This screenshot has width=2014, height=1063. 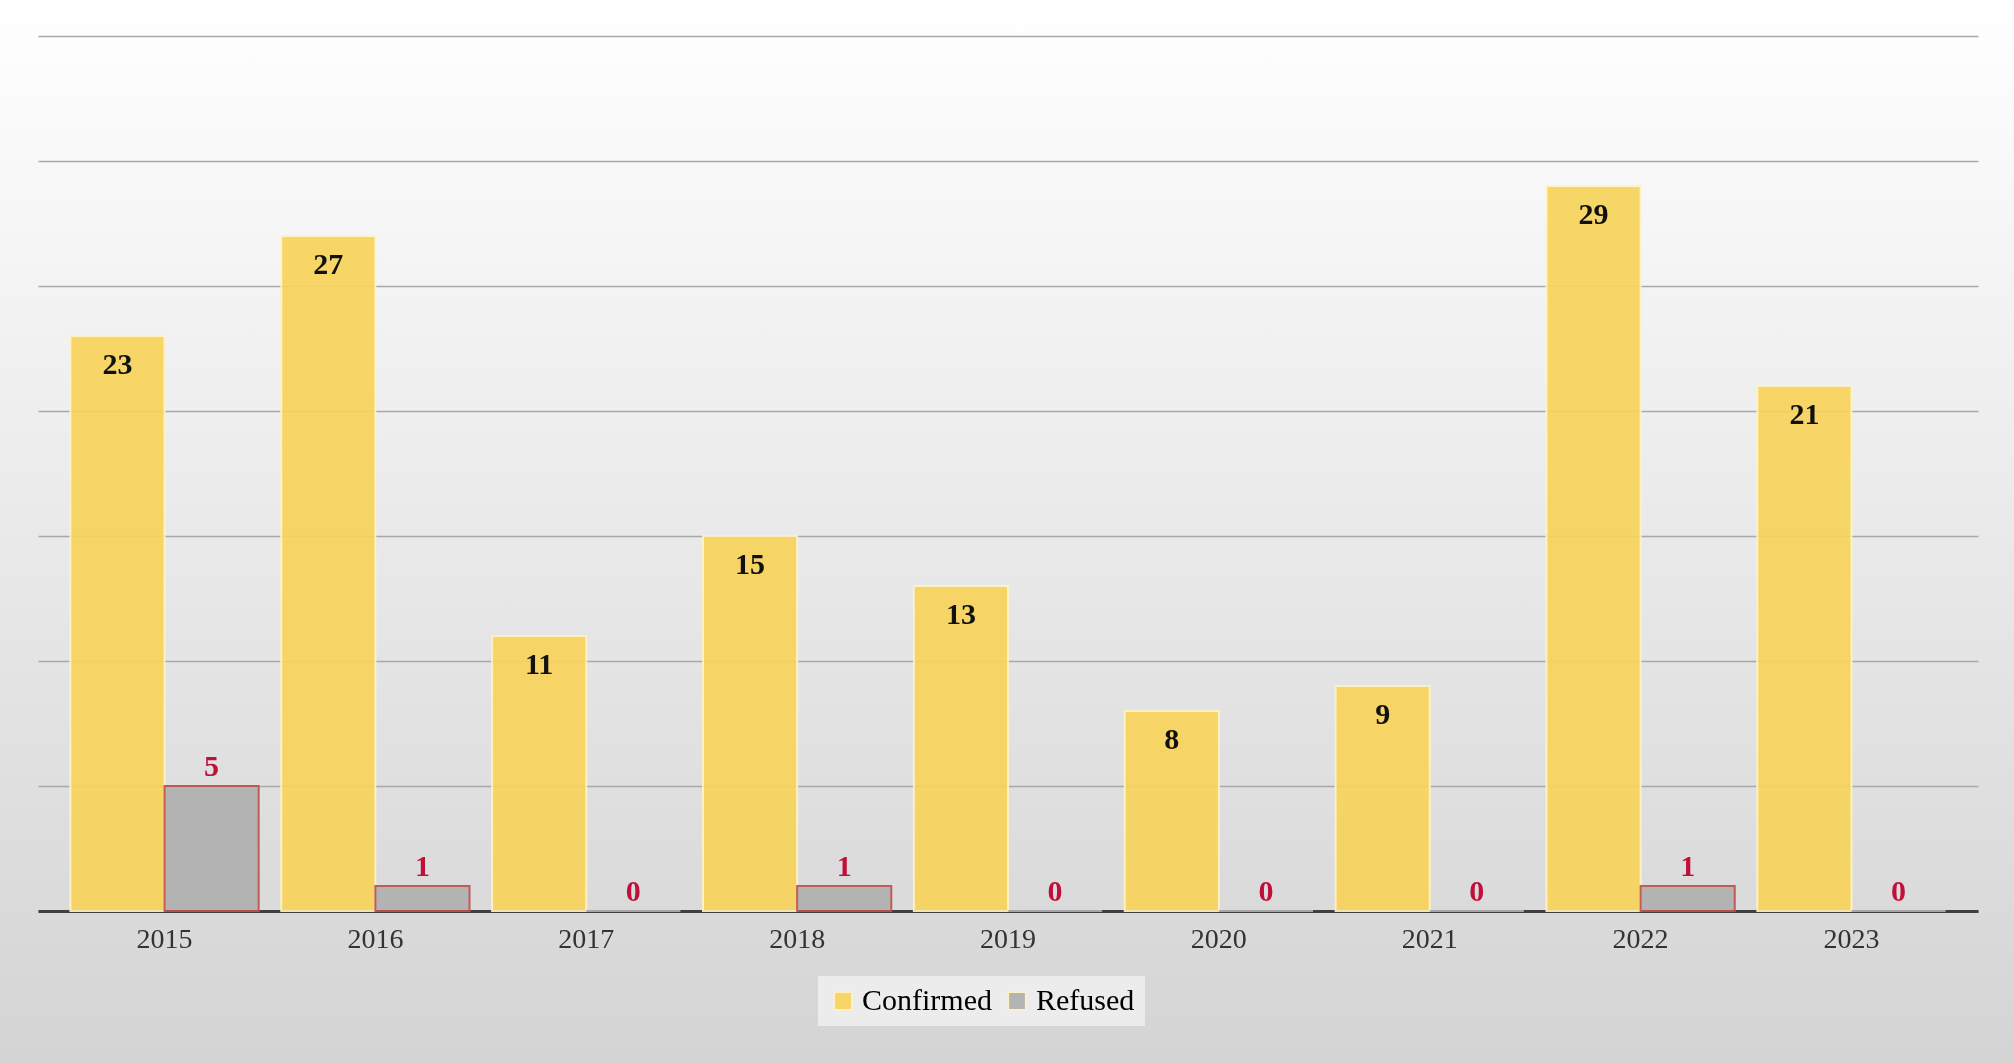 What do you see at coordinates (117, 363) in the screenshot?
I see `data-label: 23` at bounding box center [117, 363].